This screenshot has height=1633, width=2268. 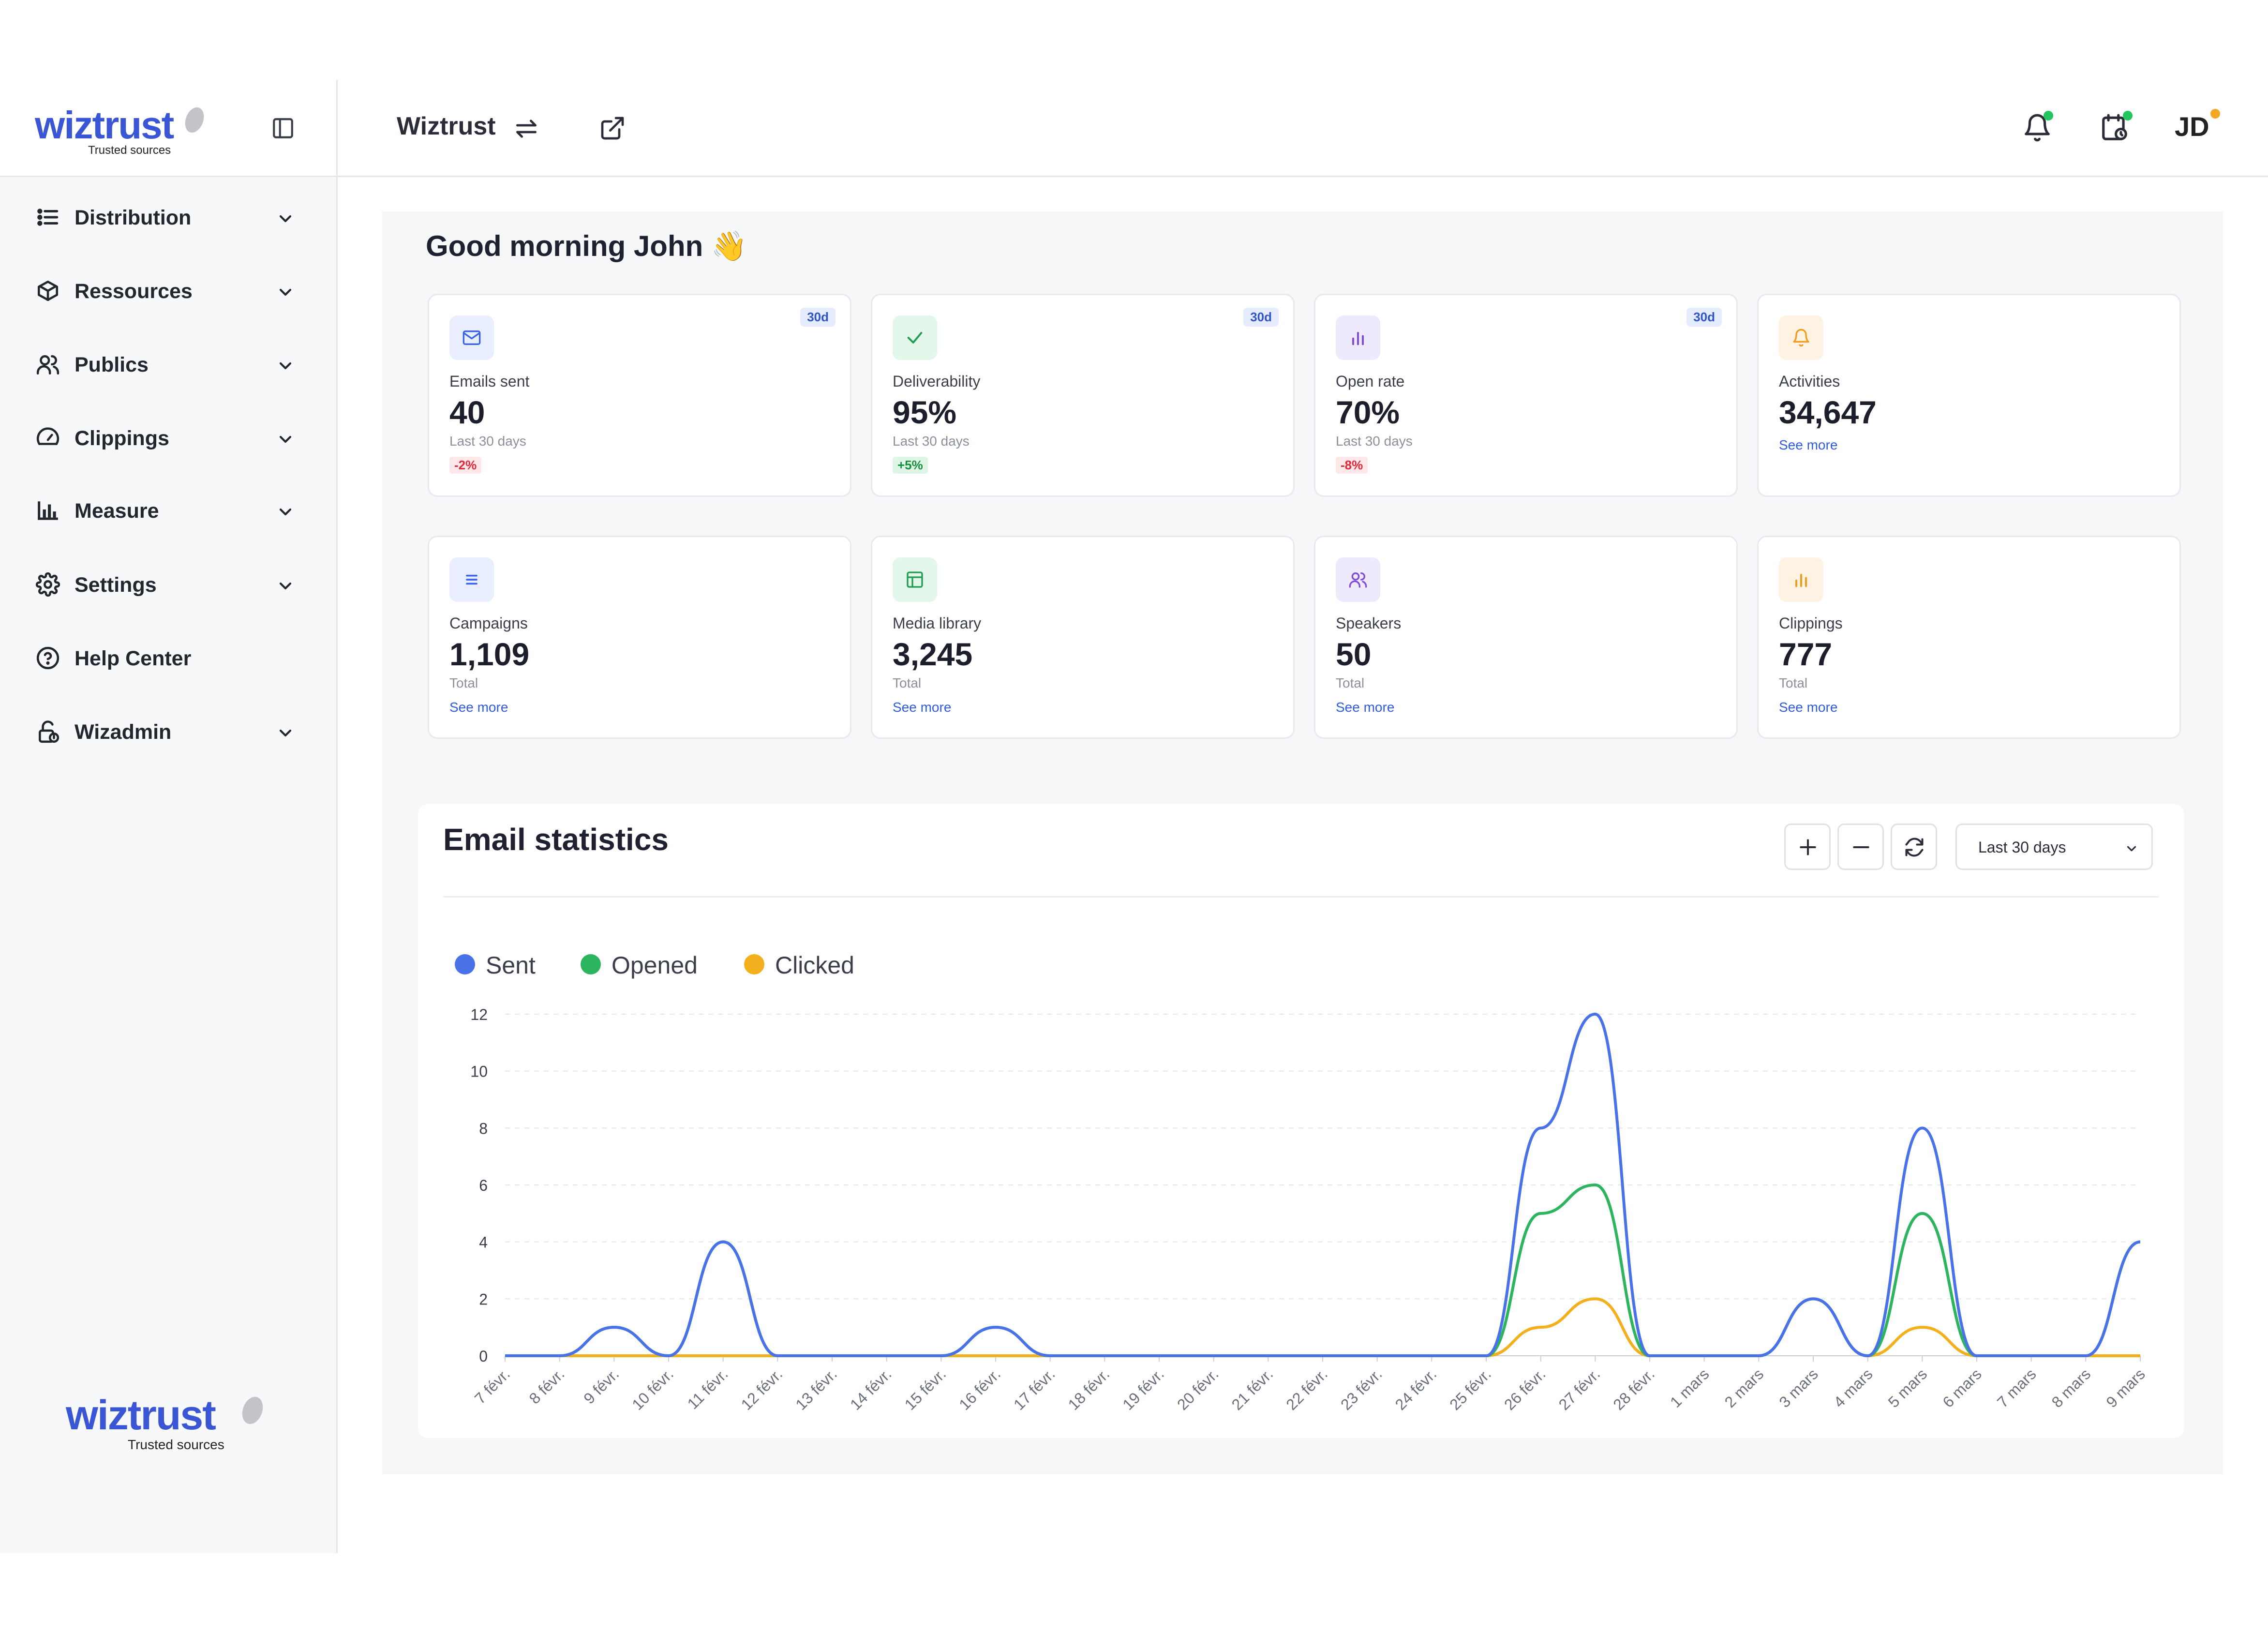 I want to click on sidebar-item-ressources: Ressources, so click(x=168, y=289).